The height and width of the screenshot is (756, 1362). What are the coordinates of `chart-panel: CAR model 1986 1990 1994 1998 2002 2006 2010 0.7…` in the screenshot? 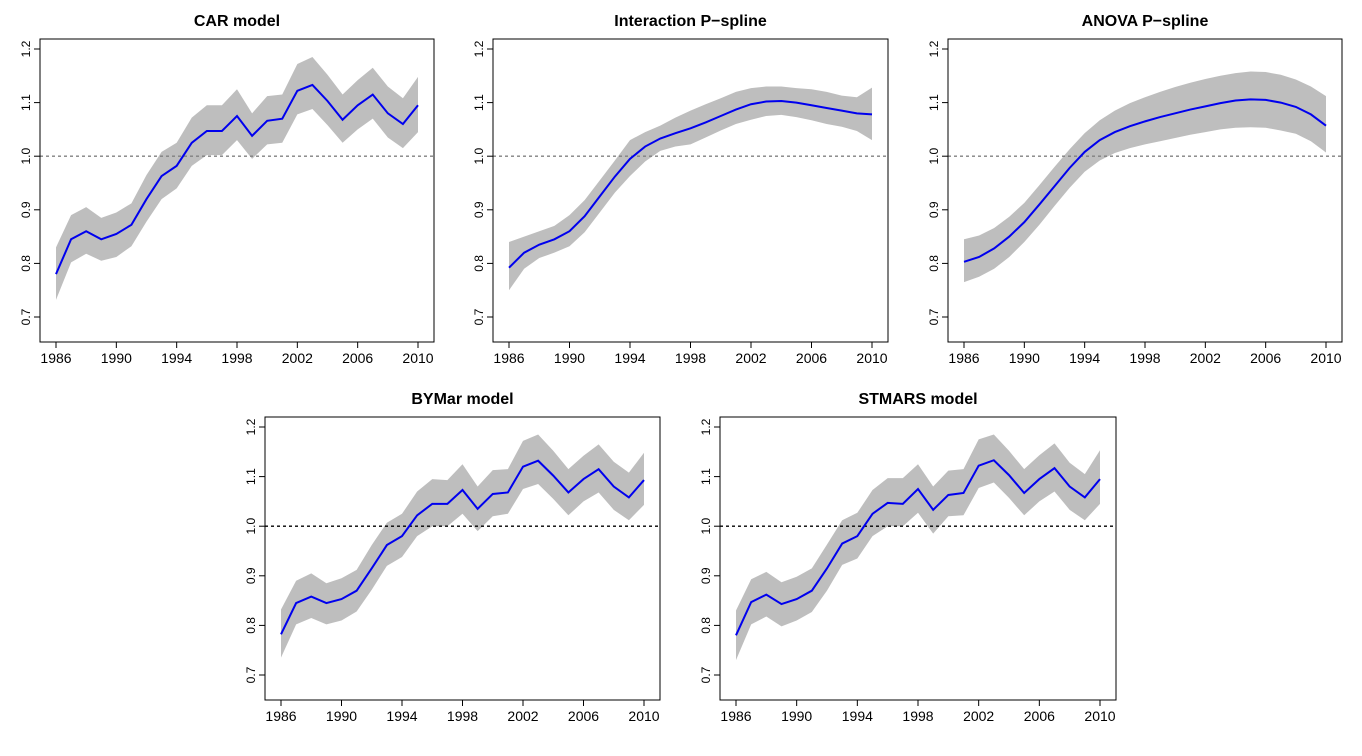 It's located at (227, 189).